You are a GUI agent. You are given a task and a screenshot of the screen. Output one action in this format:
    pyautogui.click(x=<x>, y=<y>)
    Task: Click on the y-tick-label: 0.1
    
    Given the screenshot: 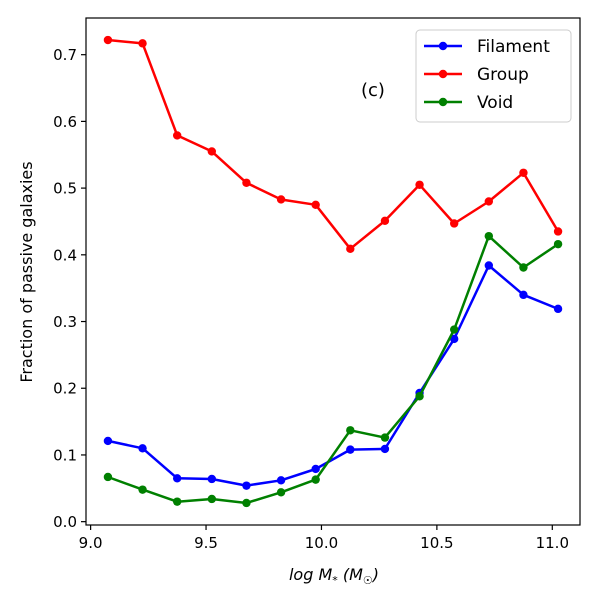 What is the action you would take?
    pyautogui.click(x=65, y=455)
    